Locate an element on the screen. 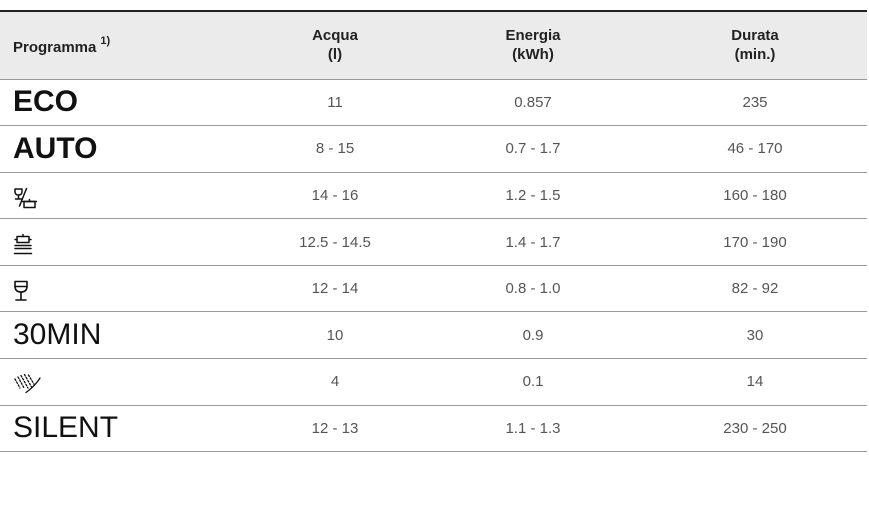 The width and height of the screenshot is (869, 507). acqua-value: 8 - 15 is located at coordinates (335, 149).